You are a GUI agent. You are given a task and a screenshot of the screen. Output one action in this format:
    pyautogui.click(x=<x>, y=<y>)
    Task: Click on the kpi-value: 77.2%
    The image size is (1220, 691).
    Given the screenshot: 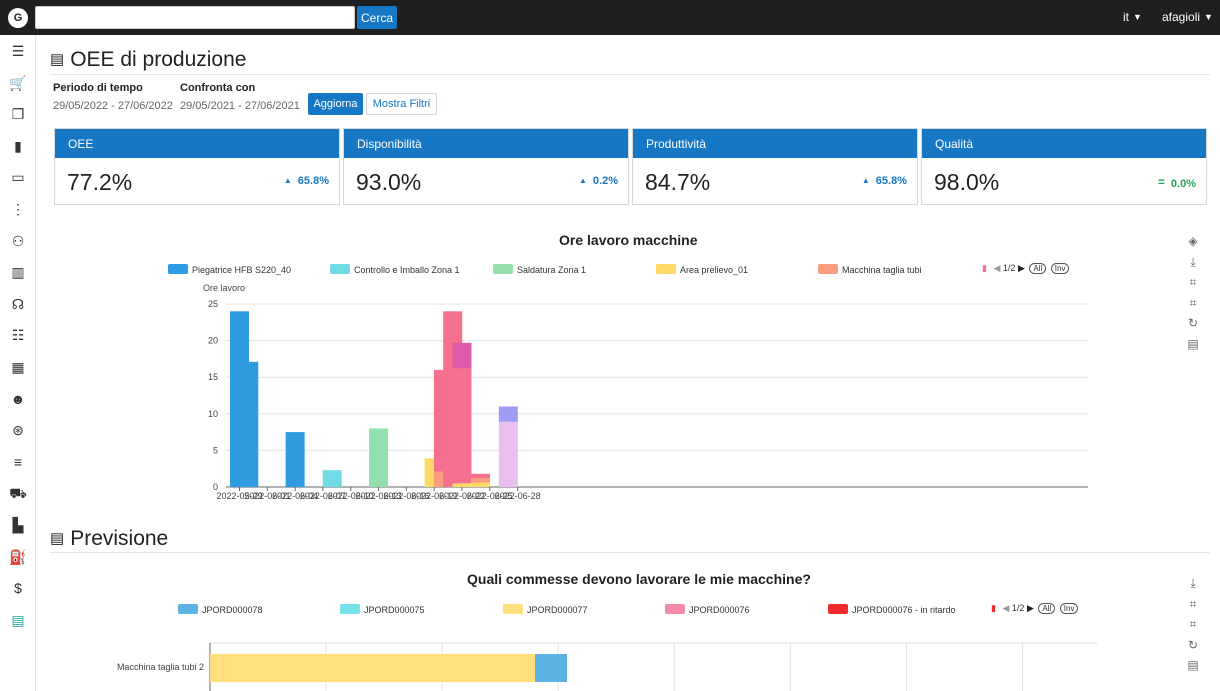 What is the action you would take?
    pyautogui.click(x=100, y=182)
    